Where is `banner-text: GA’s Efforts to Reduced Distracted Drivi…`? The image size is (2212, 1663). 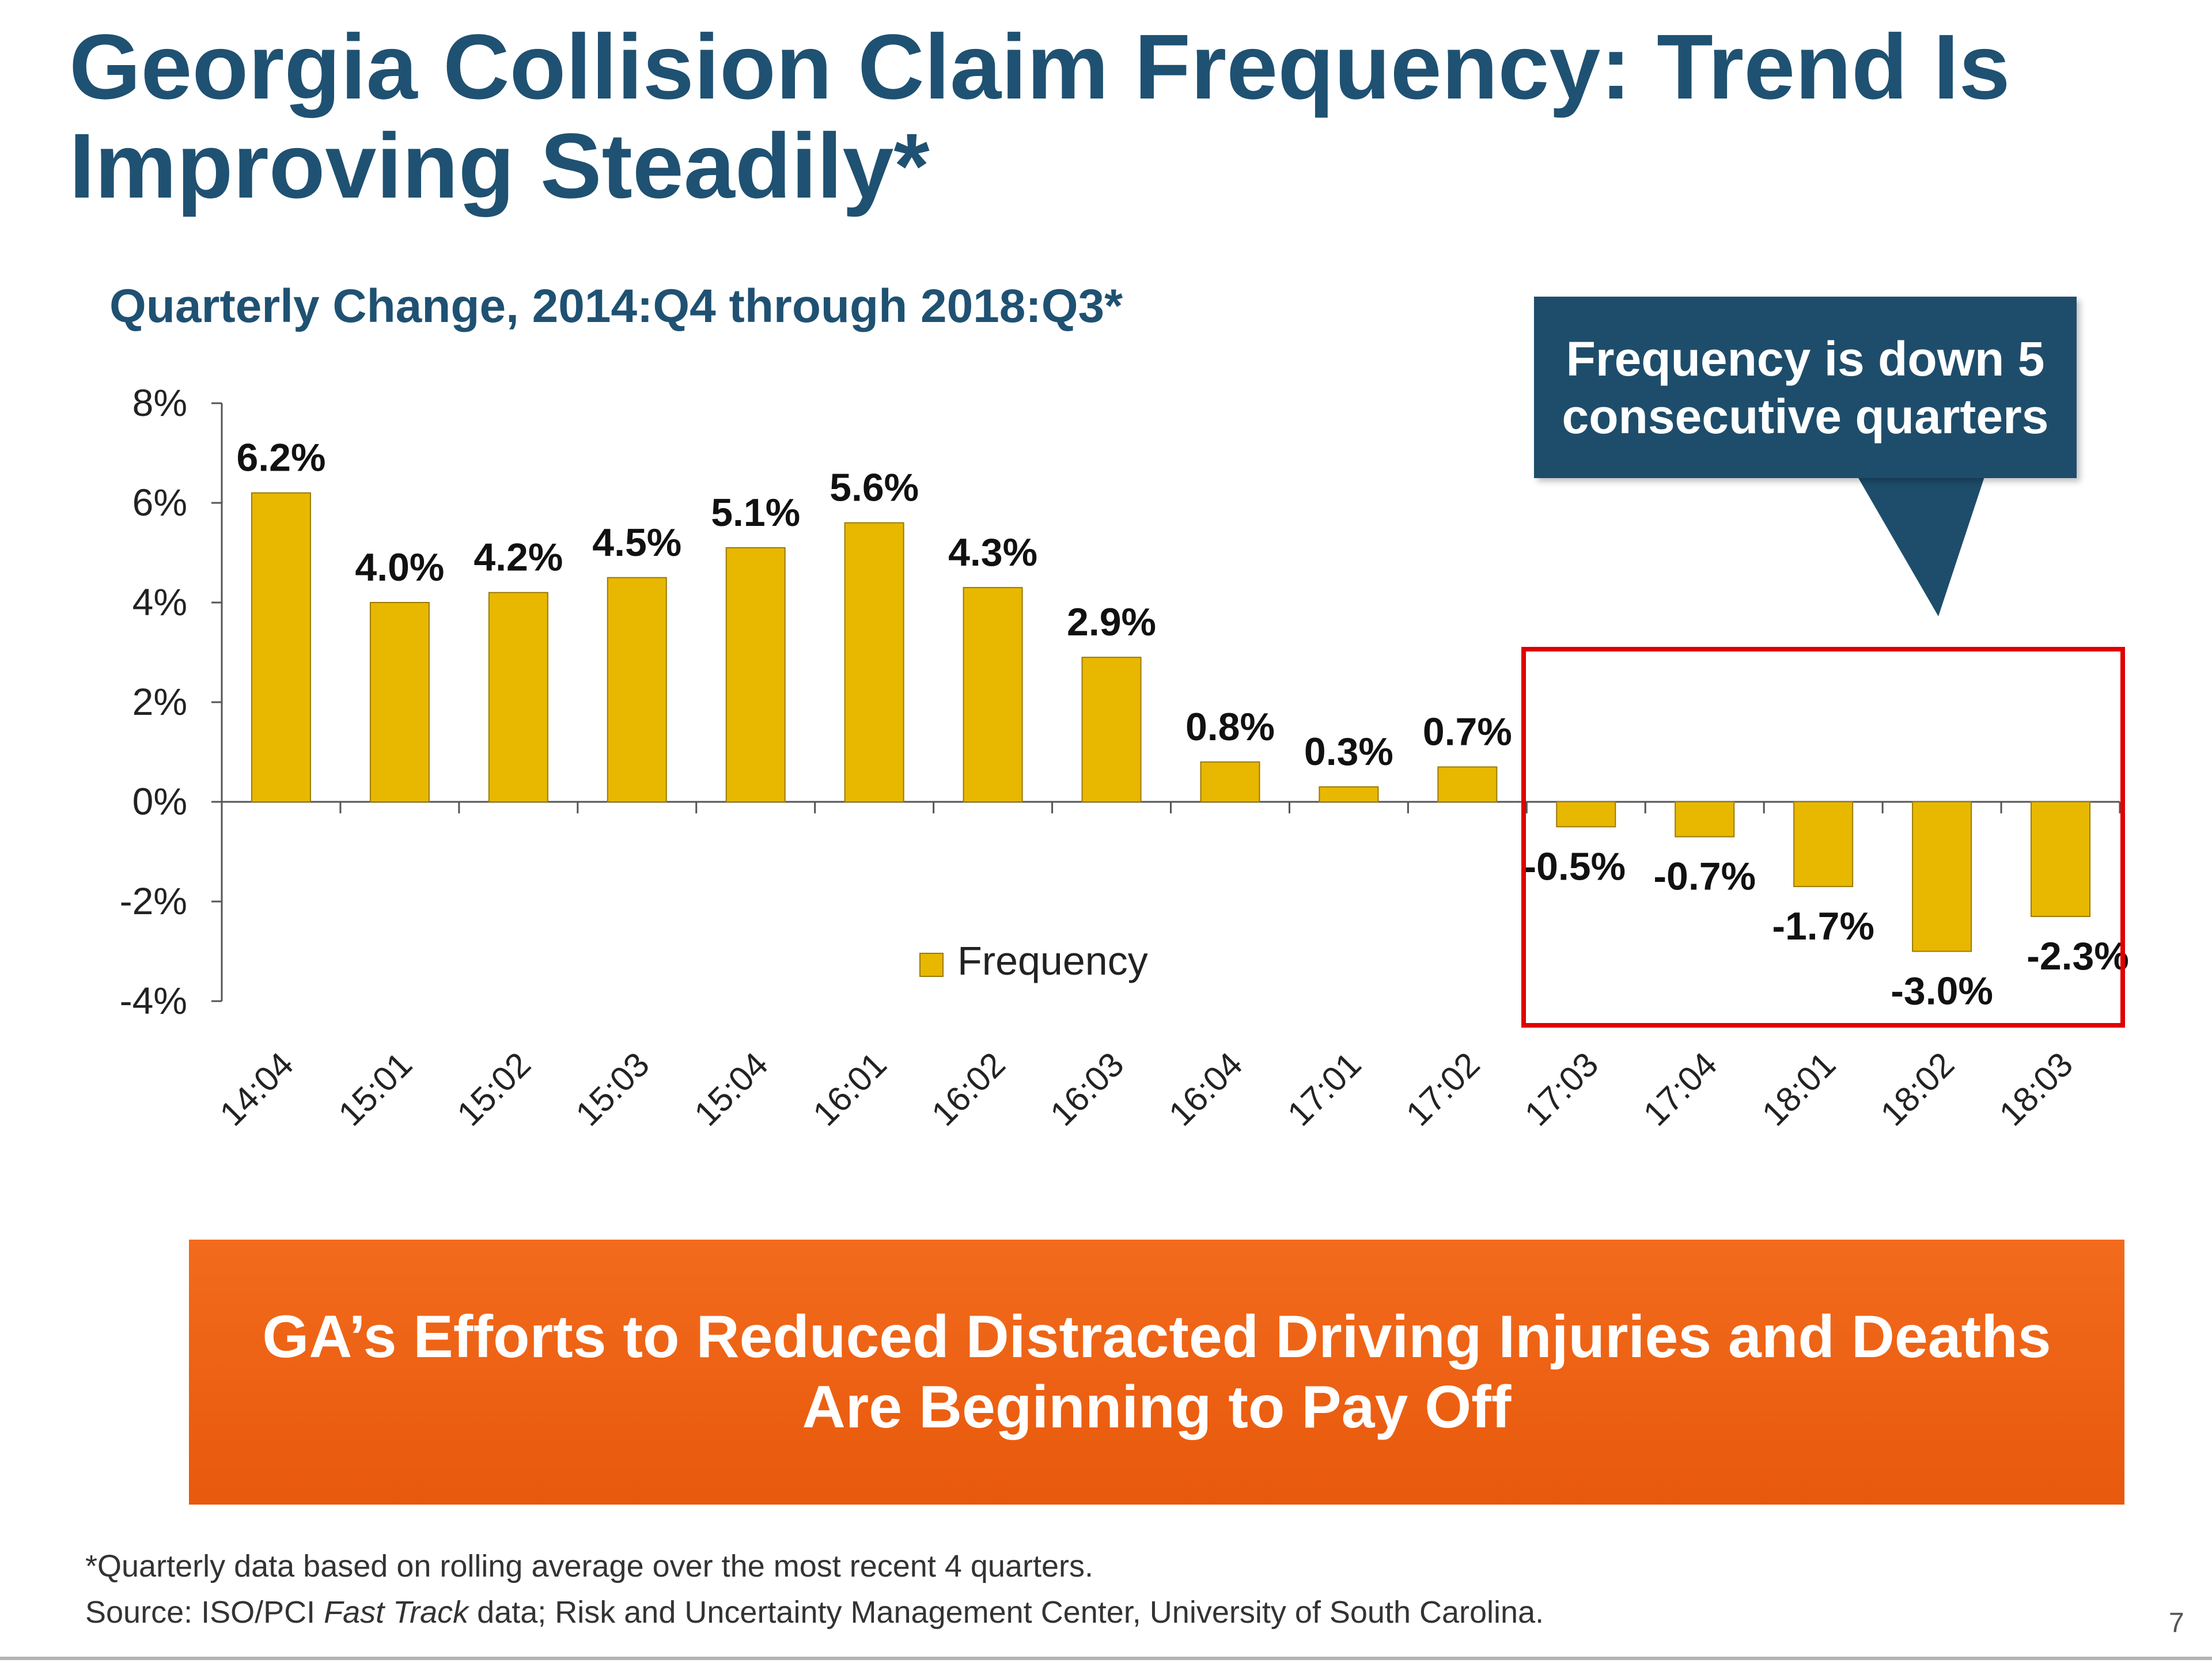 banner-text: GA’s Efforts to Reduced Distracted Drivi… is located at coordinates (1156, 1372).